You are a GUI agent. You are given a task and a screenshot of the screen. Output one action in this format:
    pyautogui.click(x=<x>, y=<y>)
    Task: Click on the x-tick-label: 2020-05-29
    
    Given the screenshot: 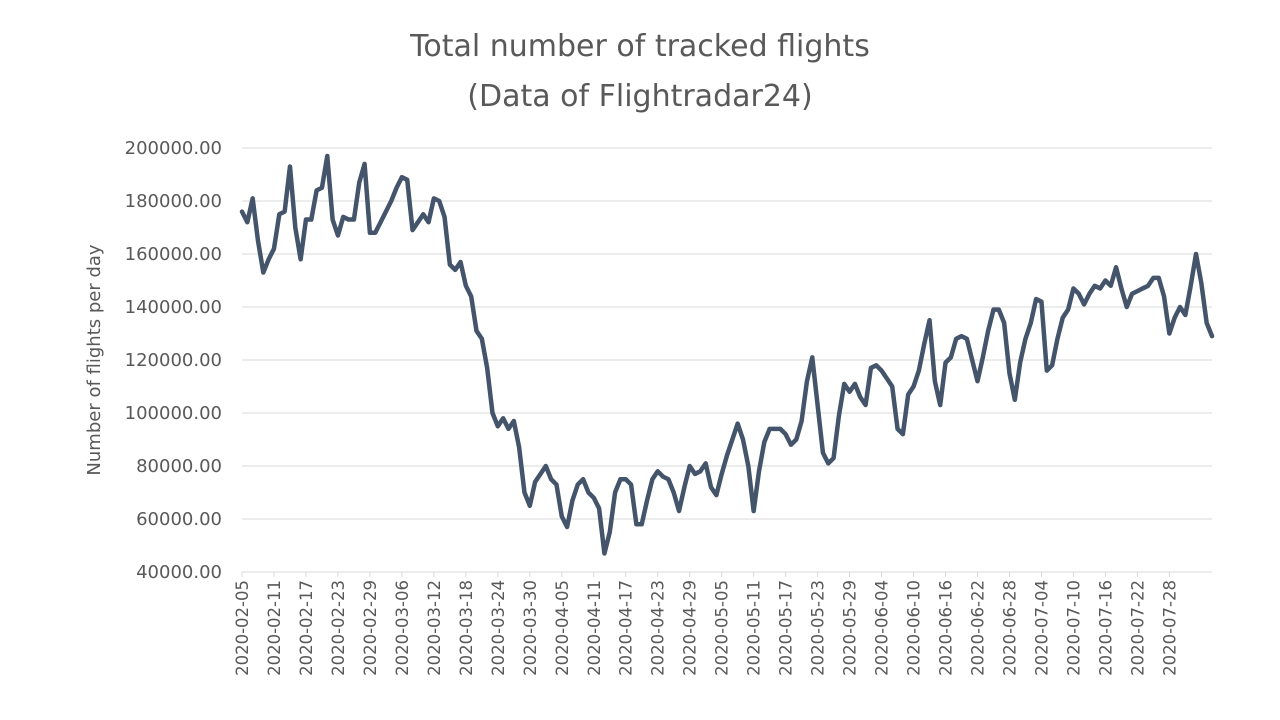 What is the action you would take?
    pyautogui.click(x=850, y=628)
    